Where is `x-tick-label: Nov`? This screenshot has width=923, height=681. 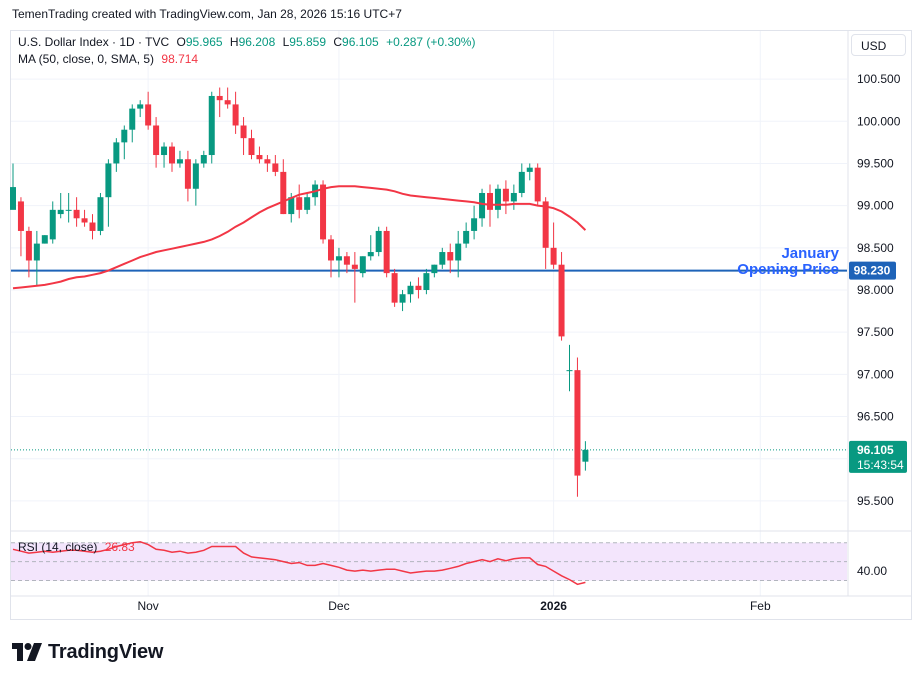 x-tick-label: Nov is located at coordinates (147, 606).